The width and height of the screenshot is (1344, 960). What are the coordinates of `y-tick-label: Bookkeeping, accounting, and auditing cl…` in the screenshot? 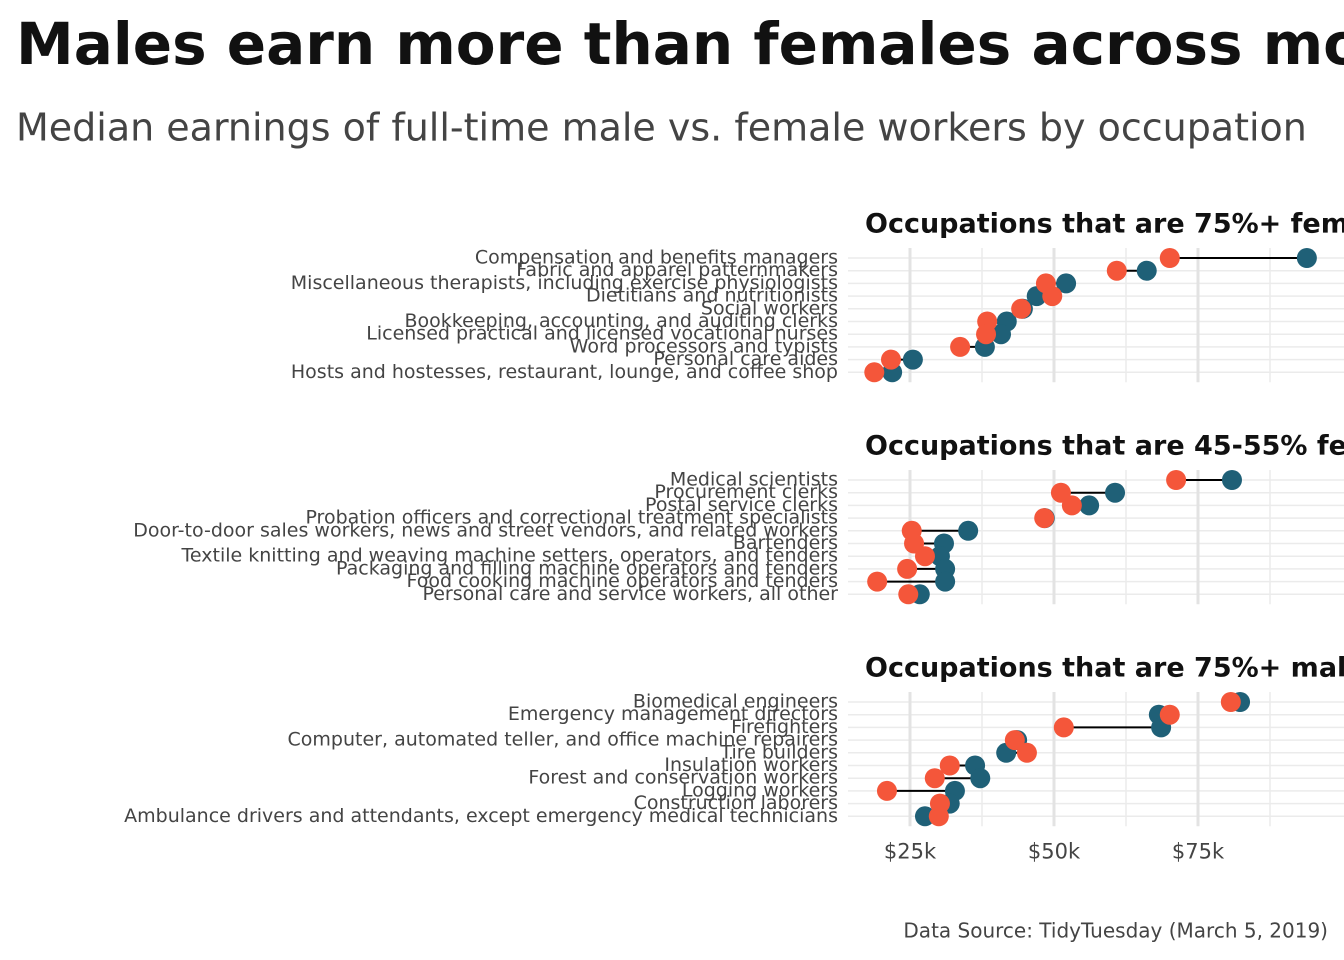 It's located at (621, 321).